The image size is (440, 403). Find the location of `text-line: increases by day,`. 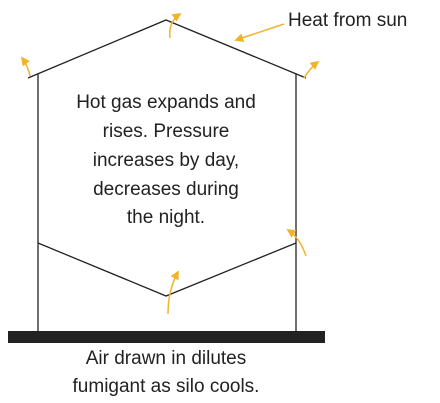

text-line: increases by day, is located at coordinates (166, 160).